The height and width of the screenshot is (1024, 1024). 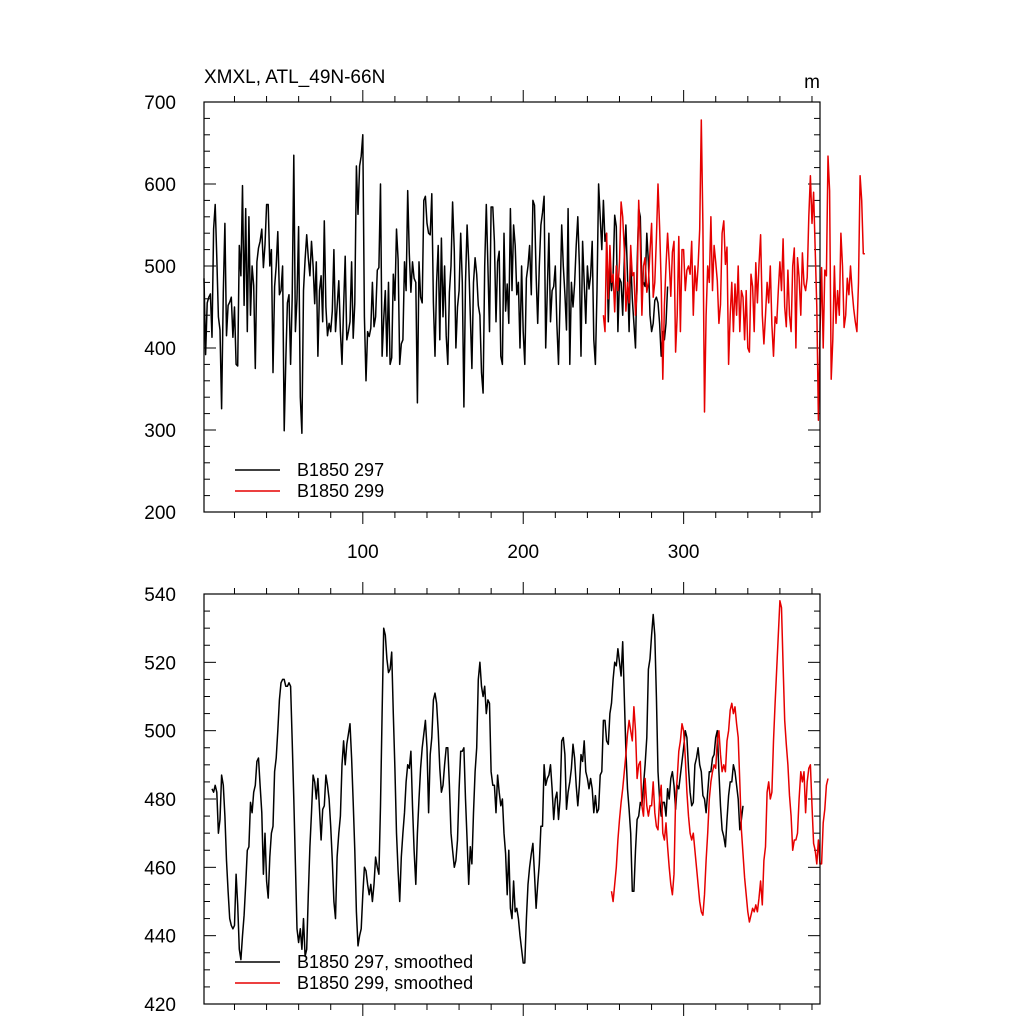 I want to click on y-tick-label: 480, so click(x=160, y=800).